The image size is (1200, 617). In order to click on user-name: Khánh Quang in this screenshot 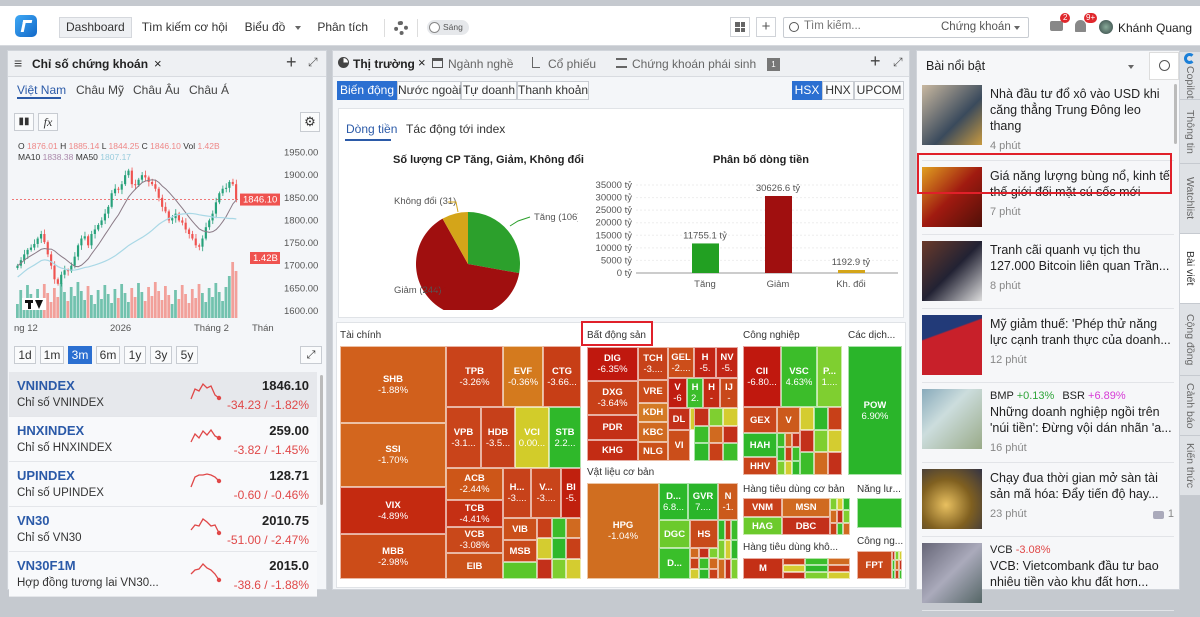, I will do `click(1155, 28)`.